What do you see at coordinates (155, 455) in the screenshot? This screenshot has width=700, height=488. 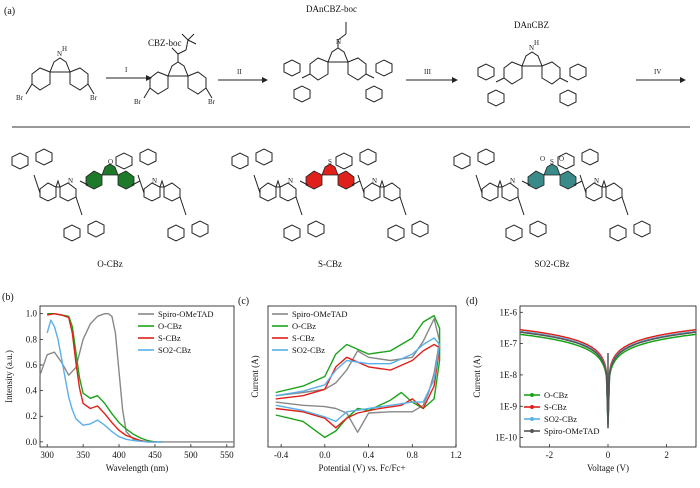 I see `x-tick-label: 450` at bounding box center [155, 455].